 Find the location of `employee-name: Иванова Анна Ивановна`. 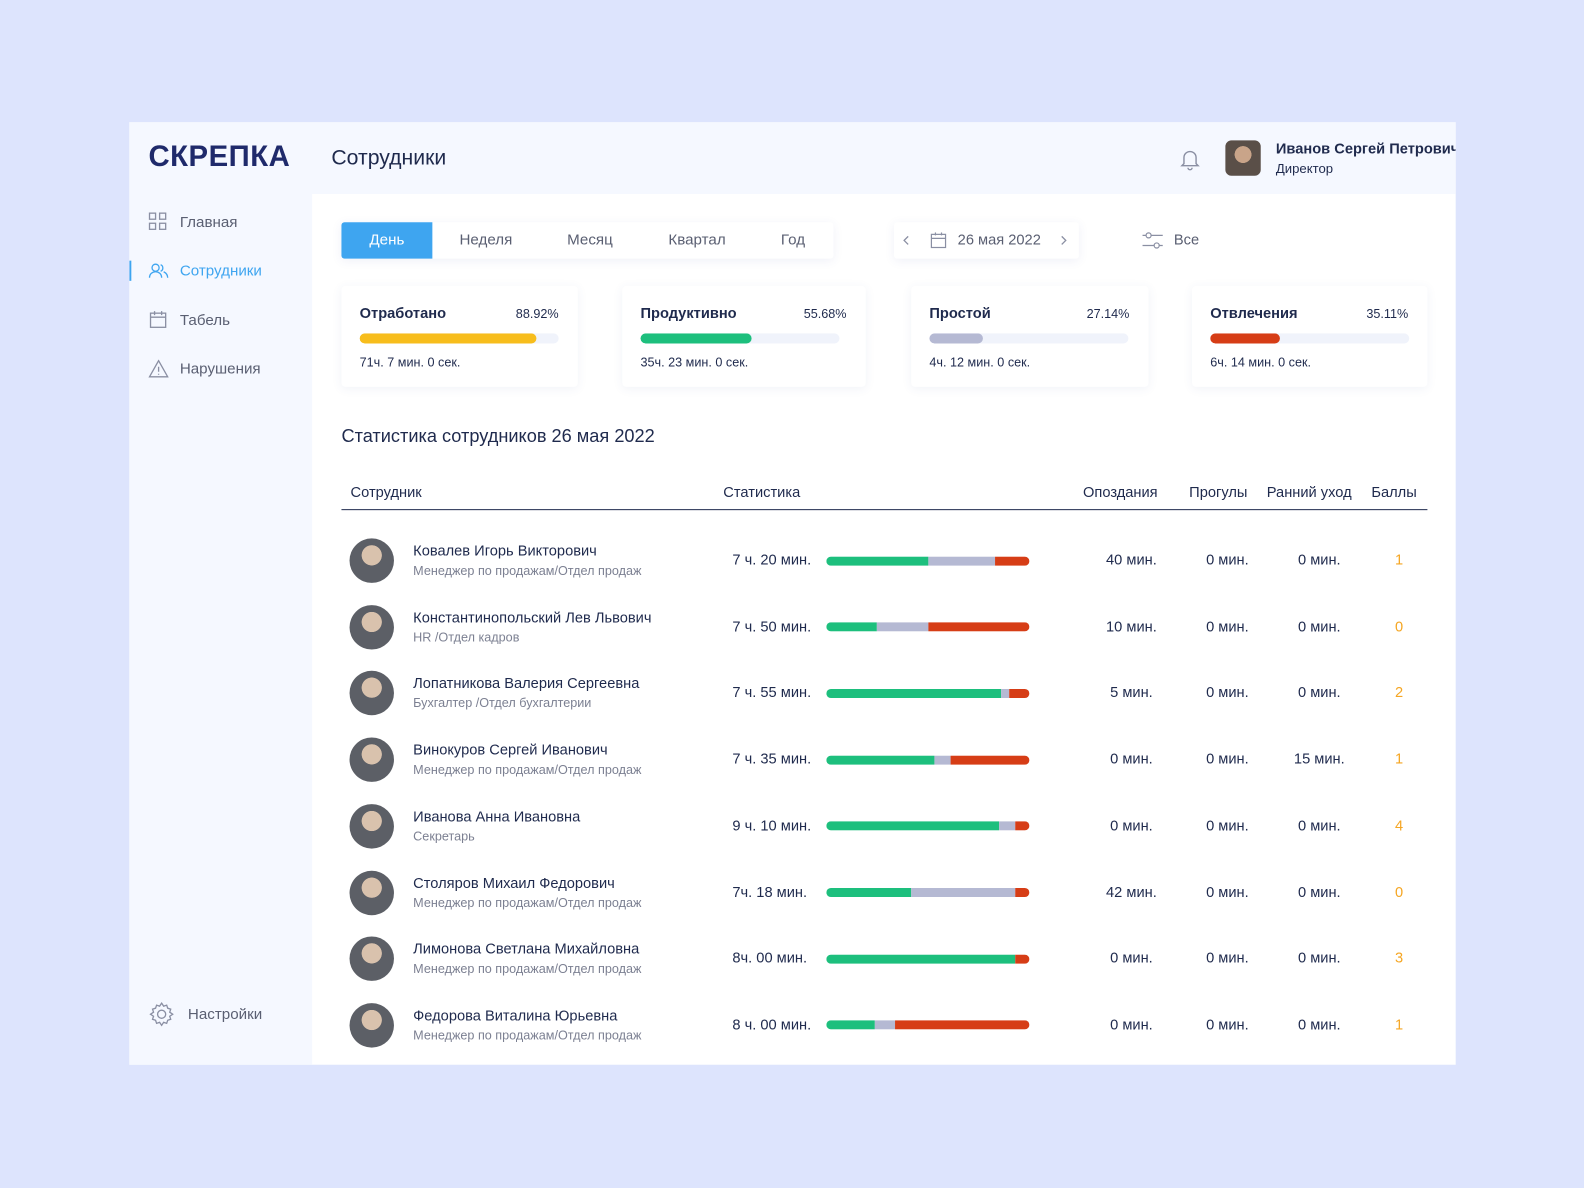

employee-name: Иванова Анна Ивановна is located at coordinates (497, 817).